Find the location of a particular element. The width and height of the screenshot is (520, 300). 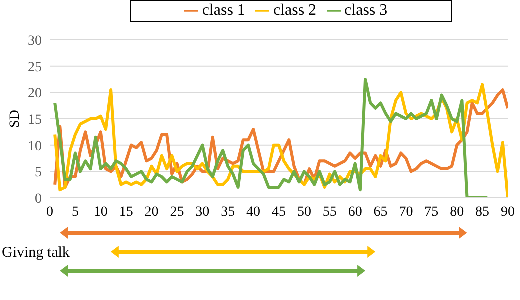

y-tick-label: 10 is located at coordinates (35, 146).